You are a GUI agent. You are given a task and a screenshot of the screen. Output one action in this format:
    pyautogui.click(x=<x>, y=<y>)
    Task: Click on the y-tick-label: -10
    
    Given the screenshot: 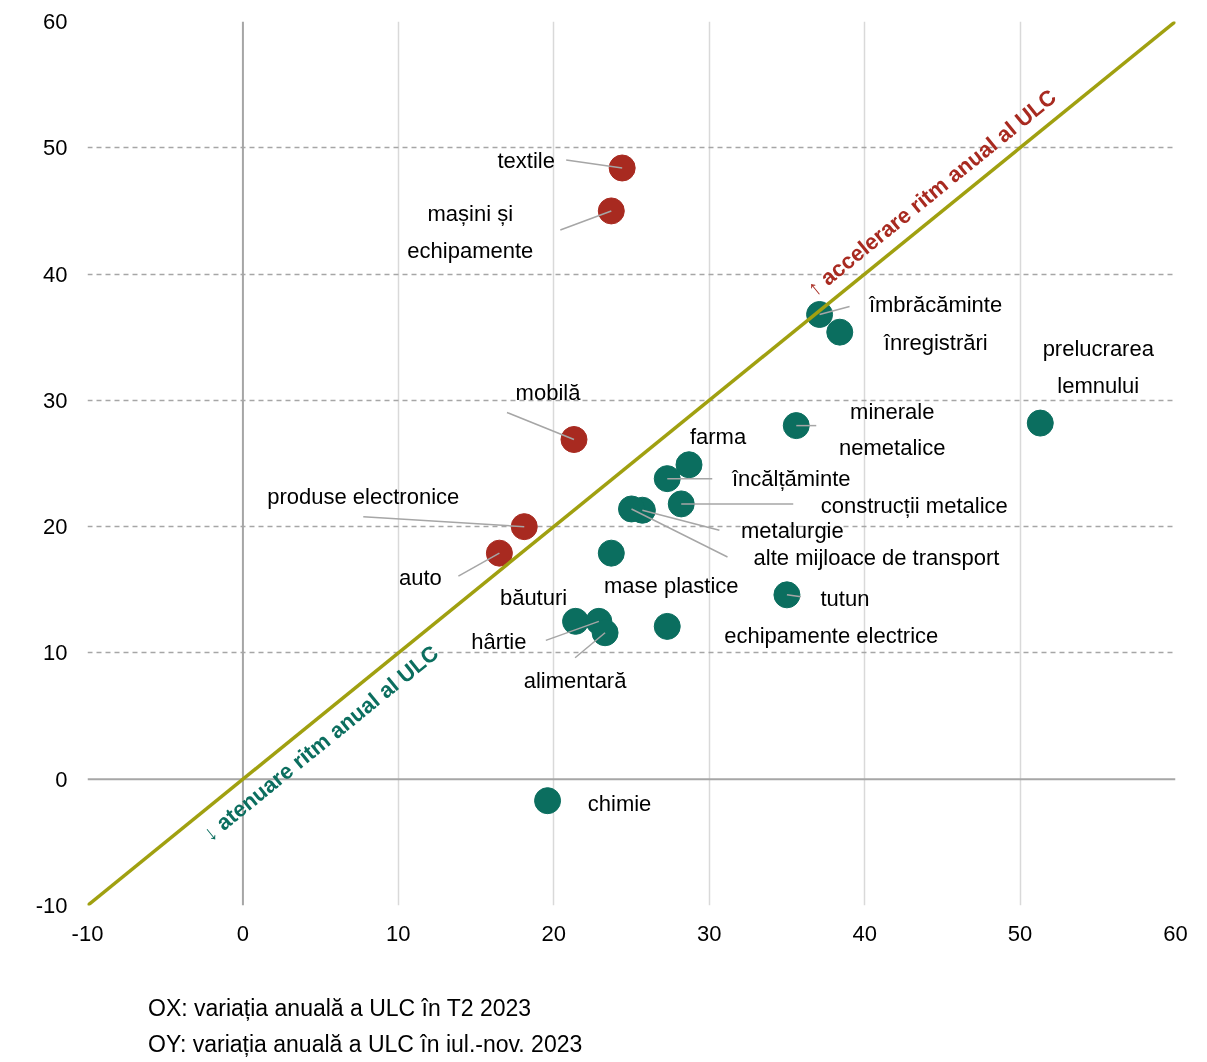 What is the action you would take?
    pyautogui.click(x=51, y=905)
    